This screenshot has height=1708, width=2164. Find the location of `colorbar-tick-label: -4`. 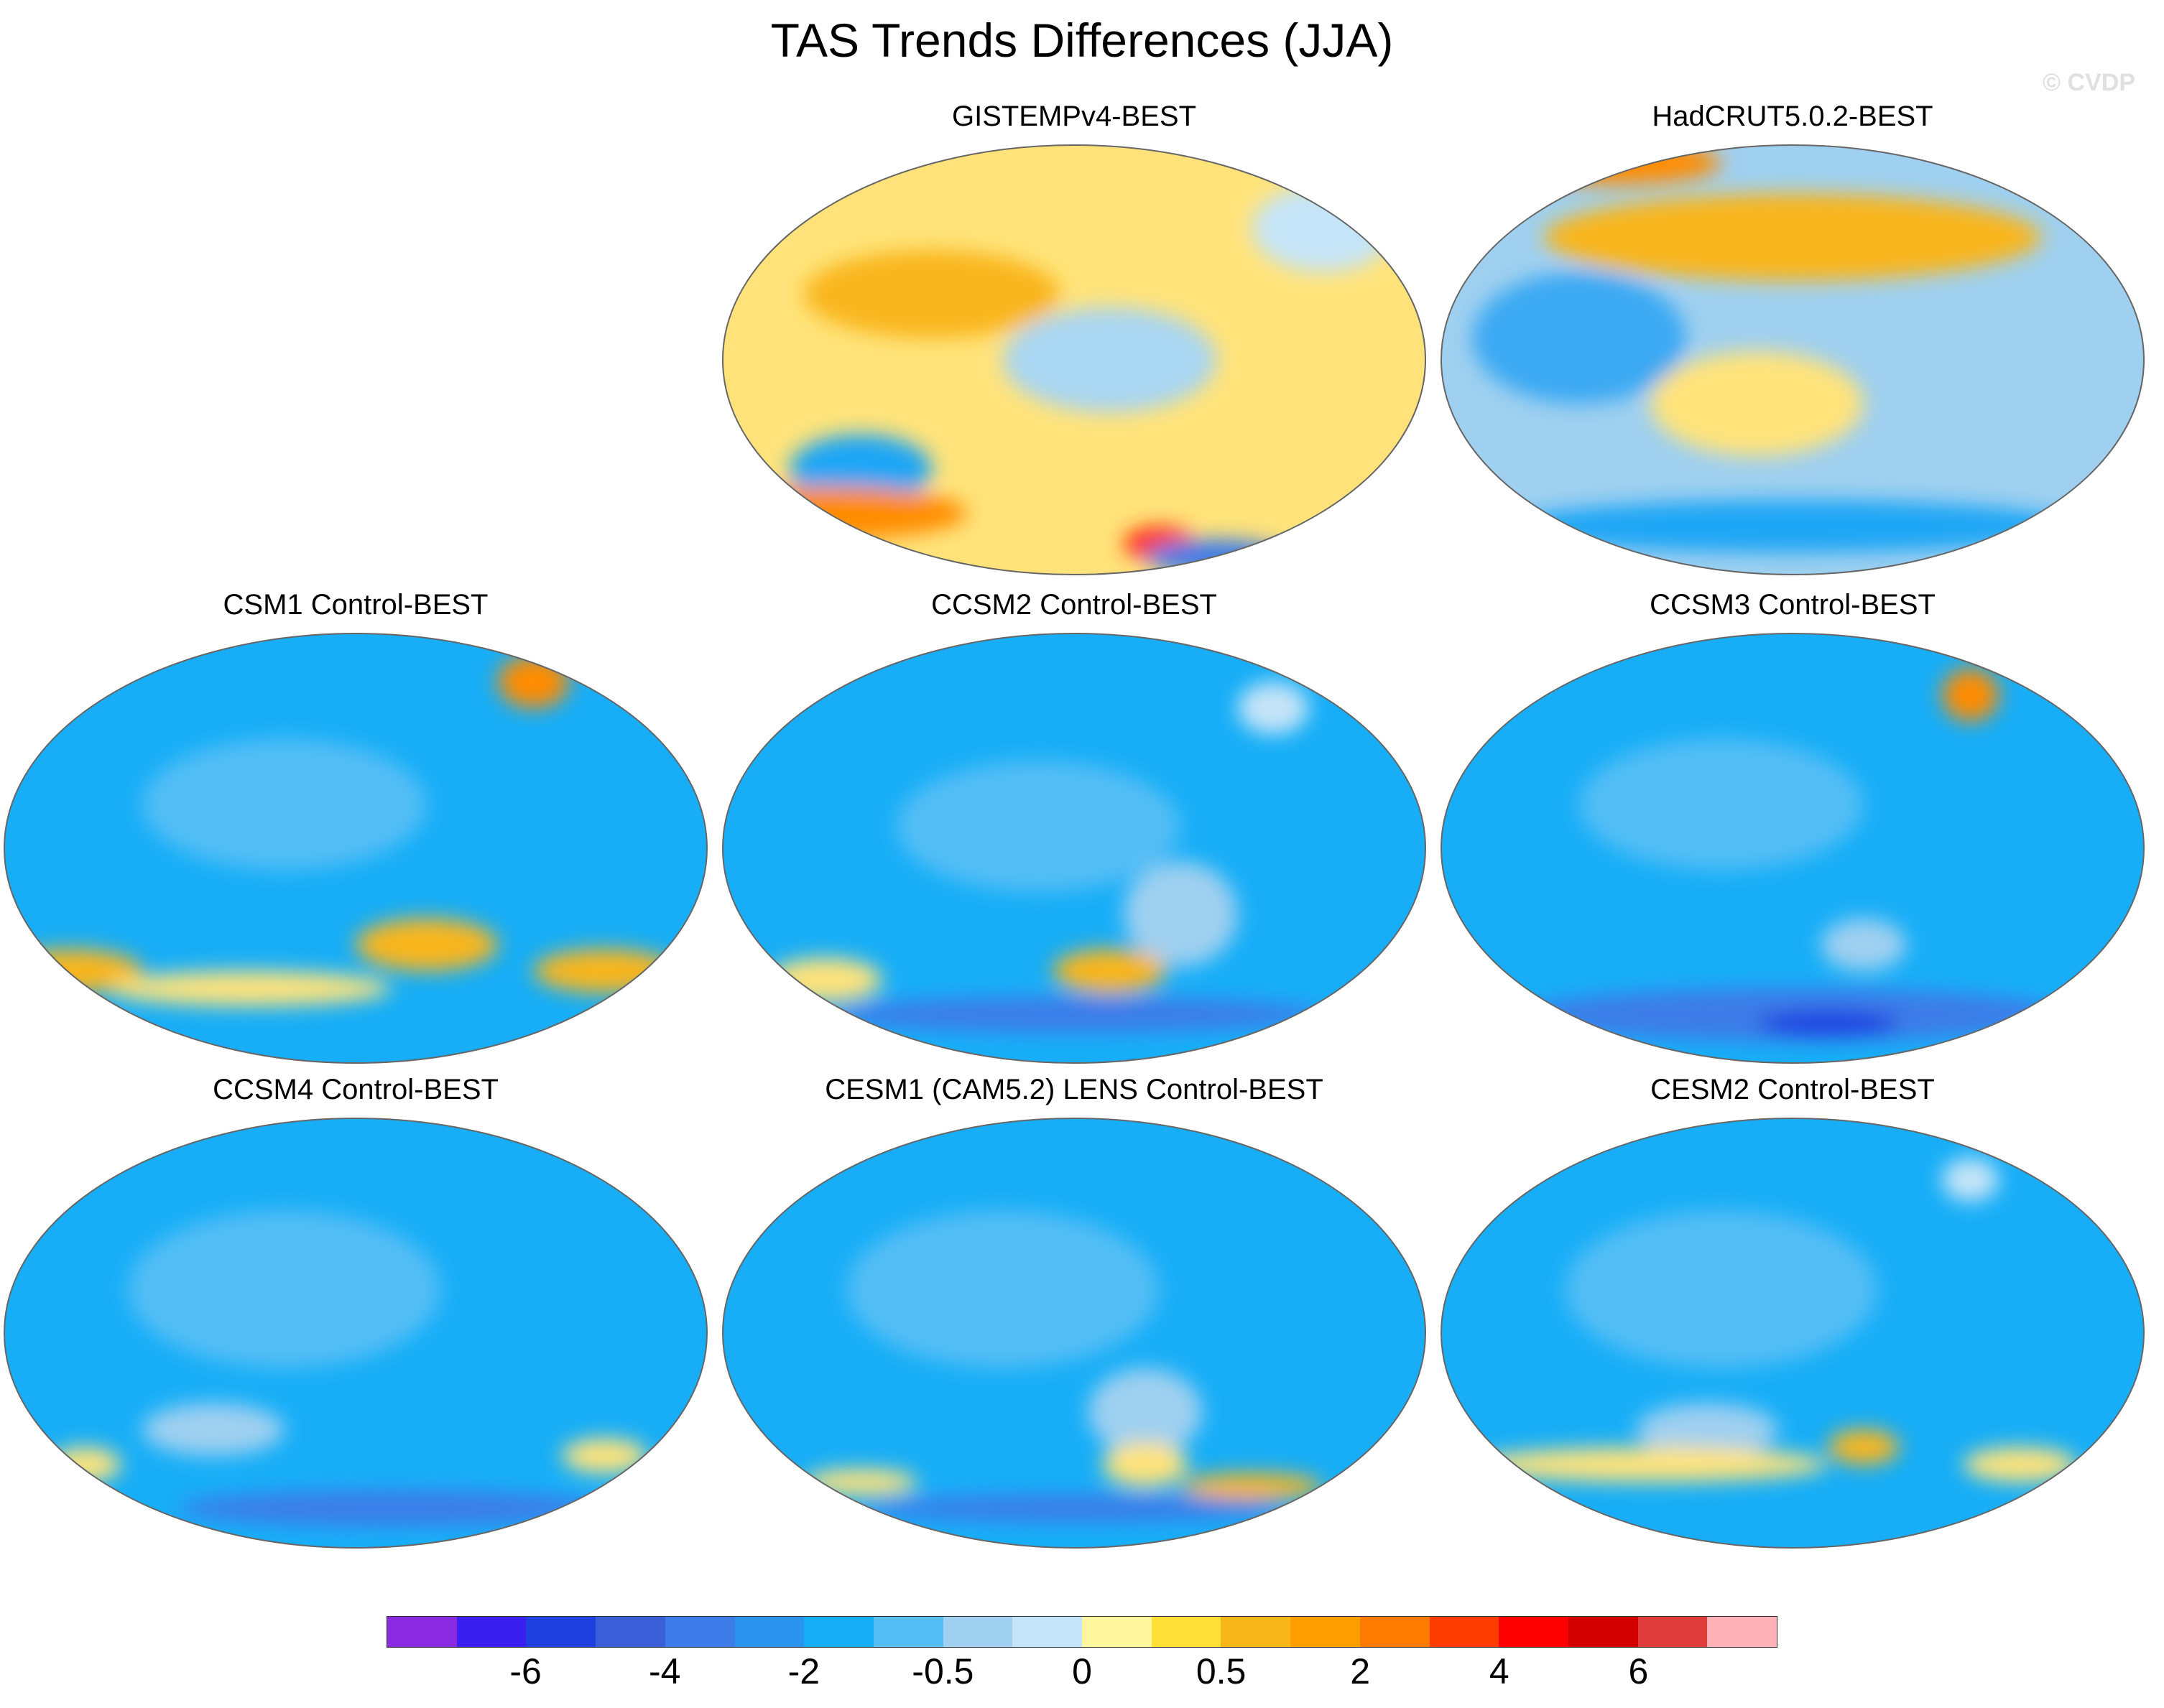

colorbar-tick-label: -4 is located at coordinates (664, 1671).